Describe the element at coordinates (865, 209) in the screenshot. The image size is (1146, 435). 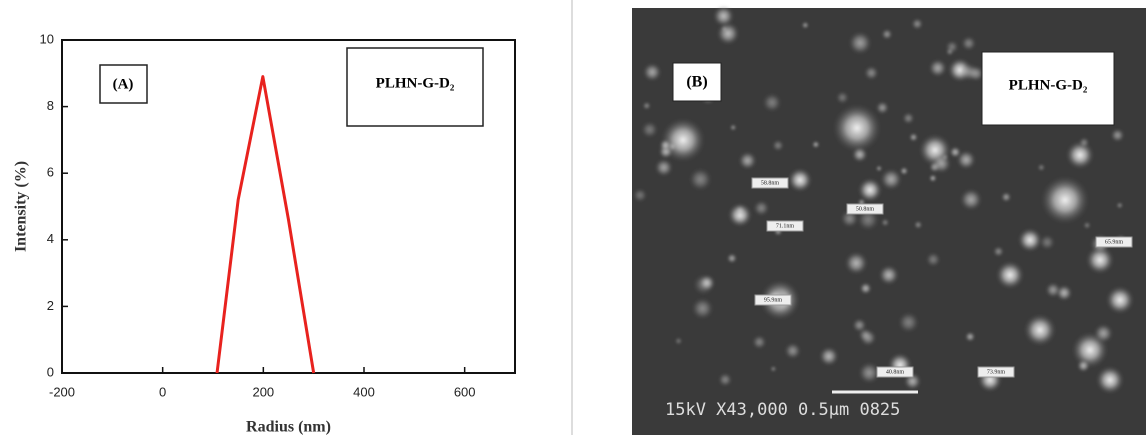
I see `particle-label: 50.8nm` at that location.